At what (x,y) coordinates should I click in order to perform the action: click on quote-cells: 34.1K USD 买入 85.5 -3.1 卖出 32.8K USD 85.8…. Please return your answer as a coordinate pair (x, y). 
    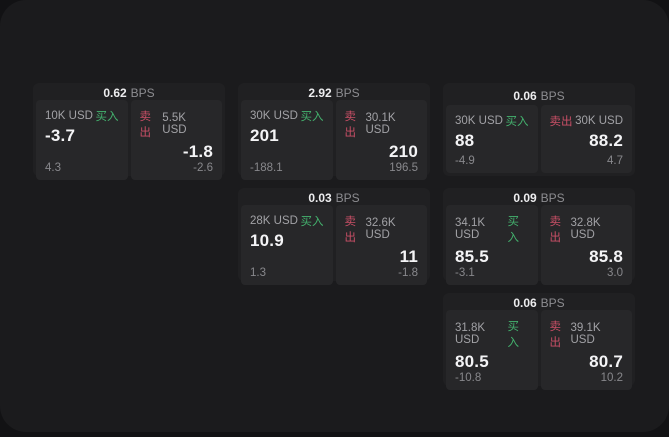
    Looking at the image, I should click on (539, 245).